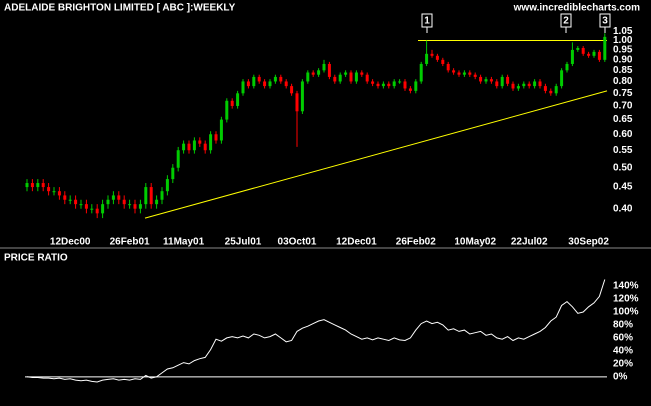 Image resolution: width=651 pixels, height=406 pixels. I want to click on x-tick-label: 11May01, so click(184, 242).